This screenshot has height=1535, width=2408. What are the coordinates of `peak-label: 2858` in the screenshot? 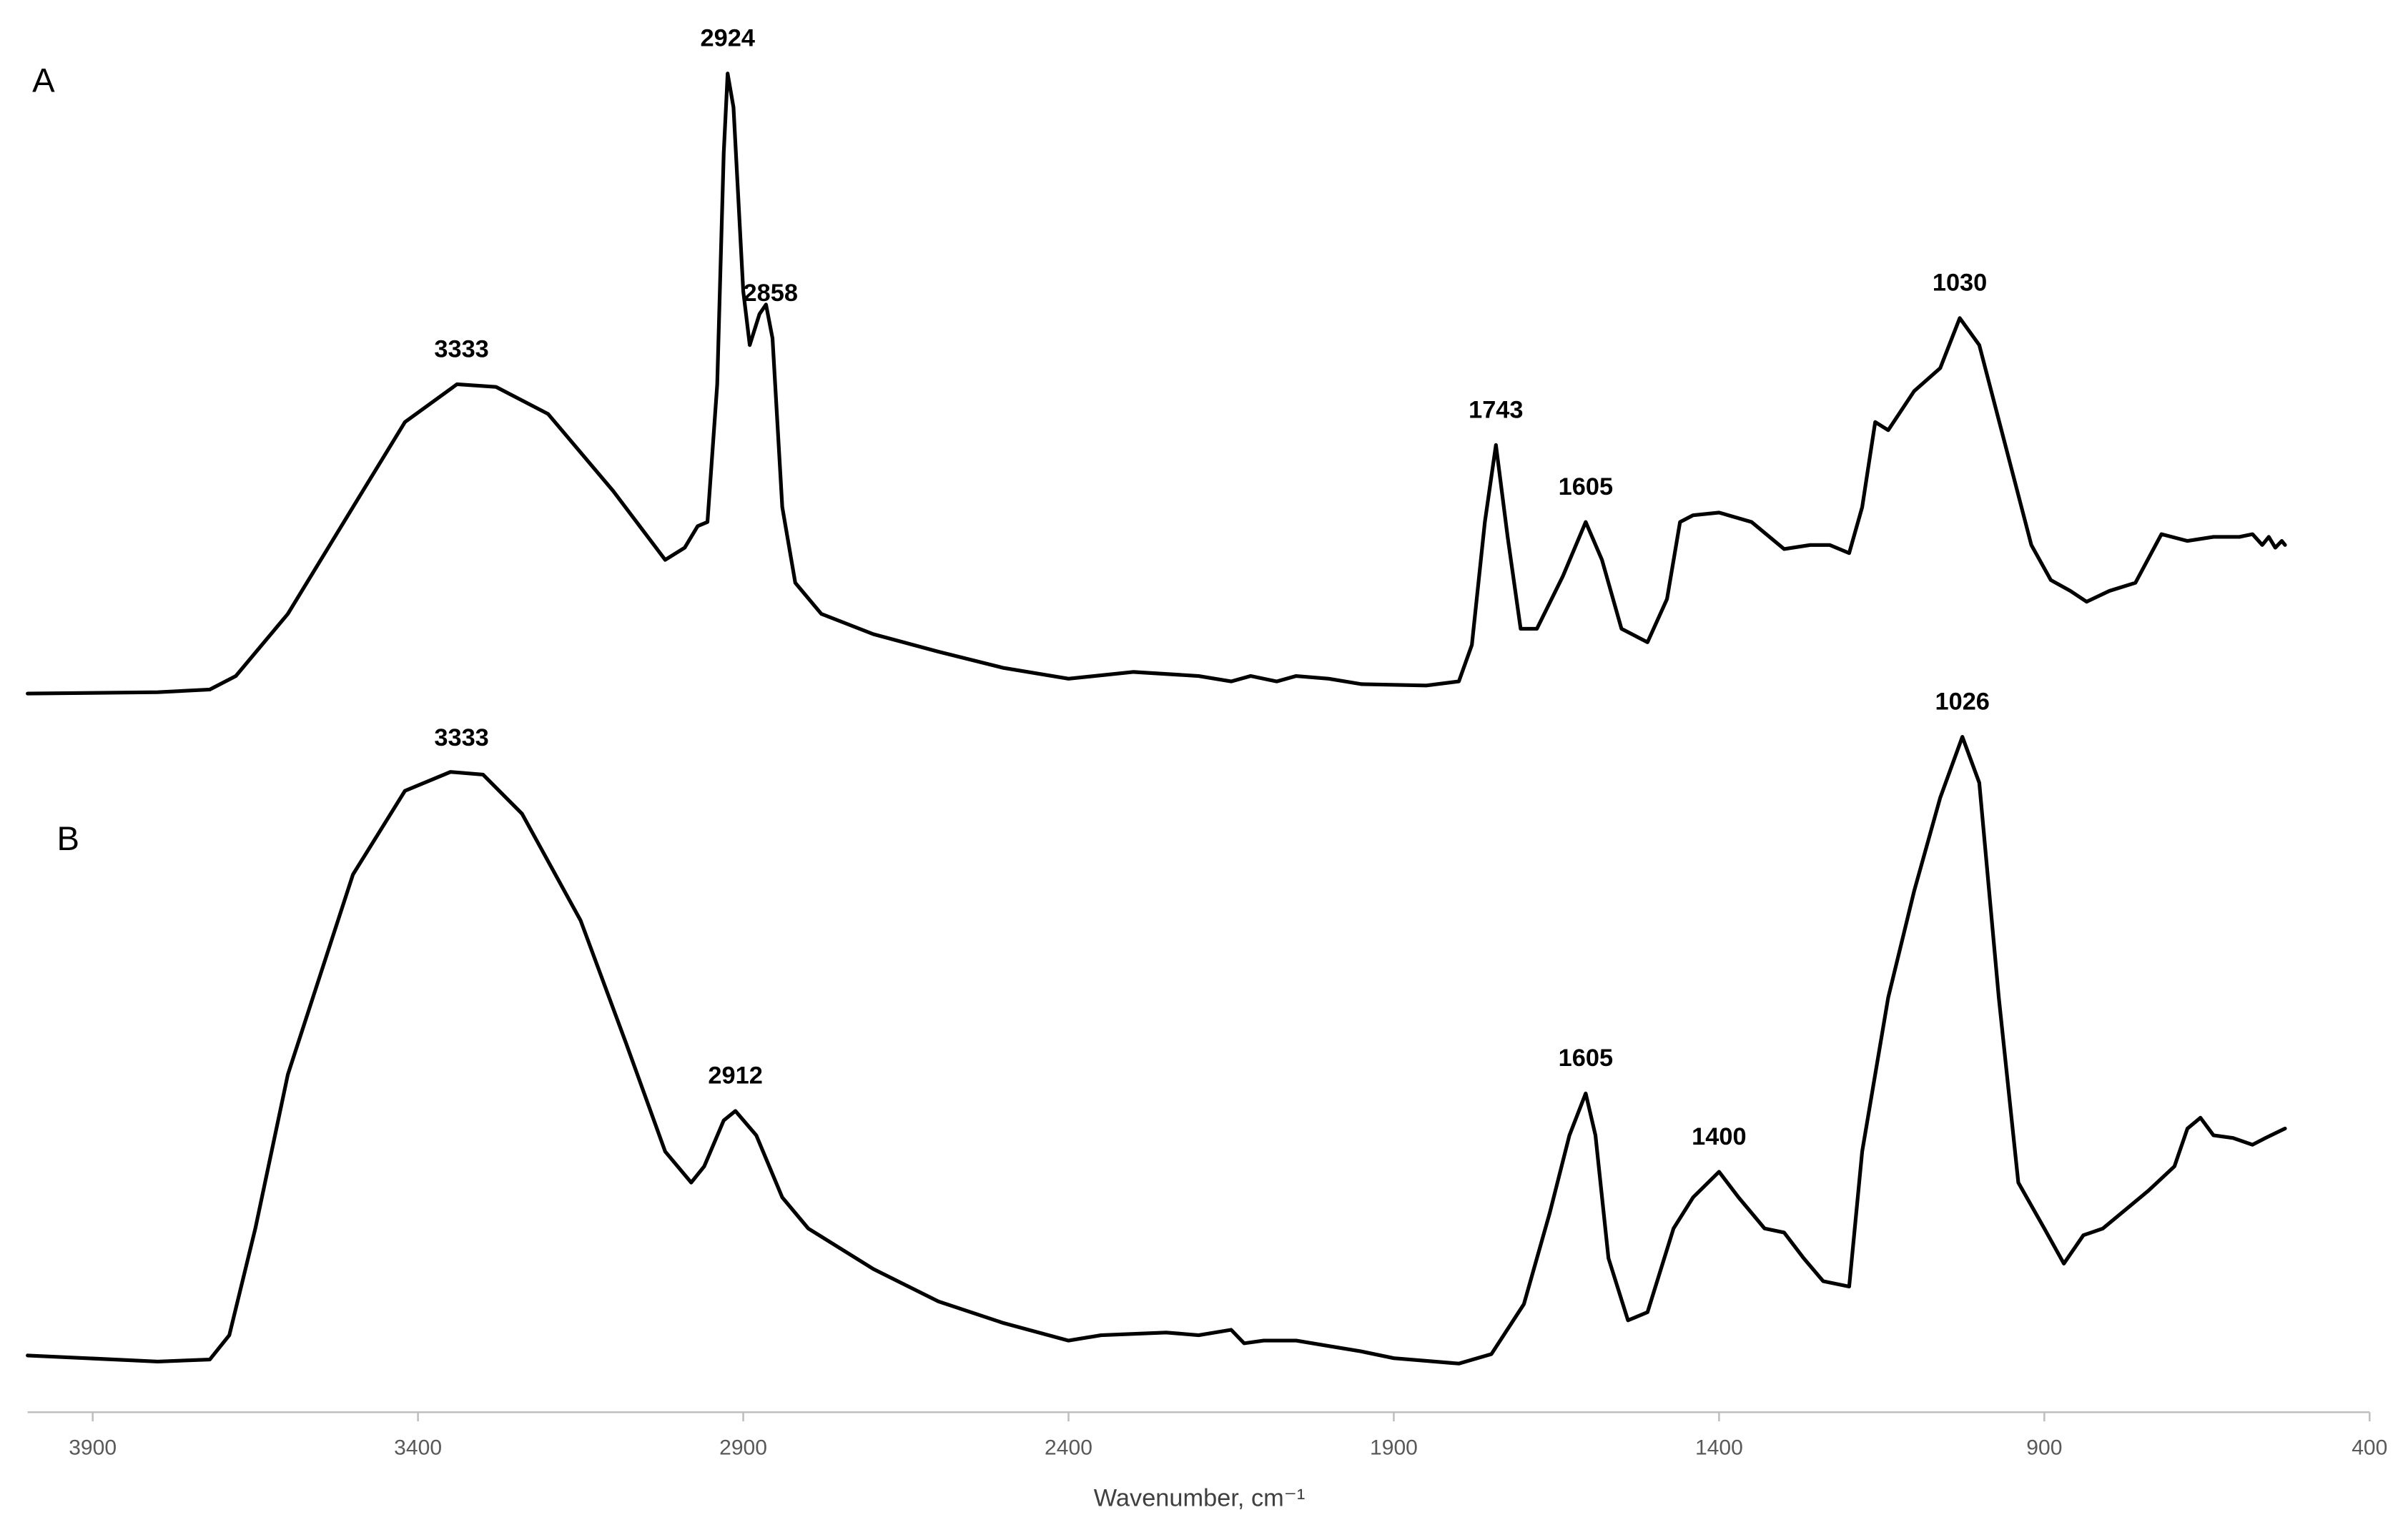 It's located at (771, 293).